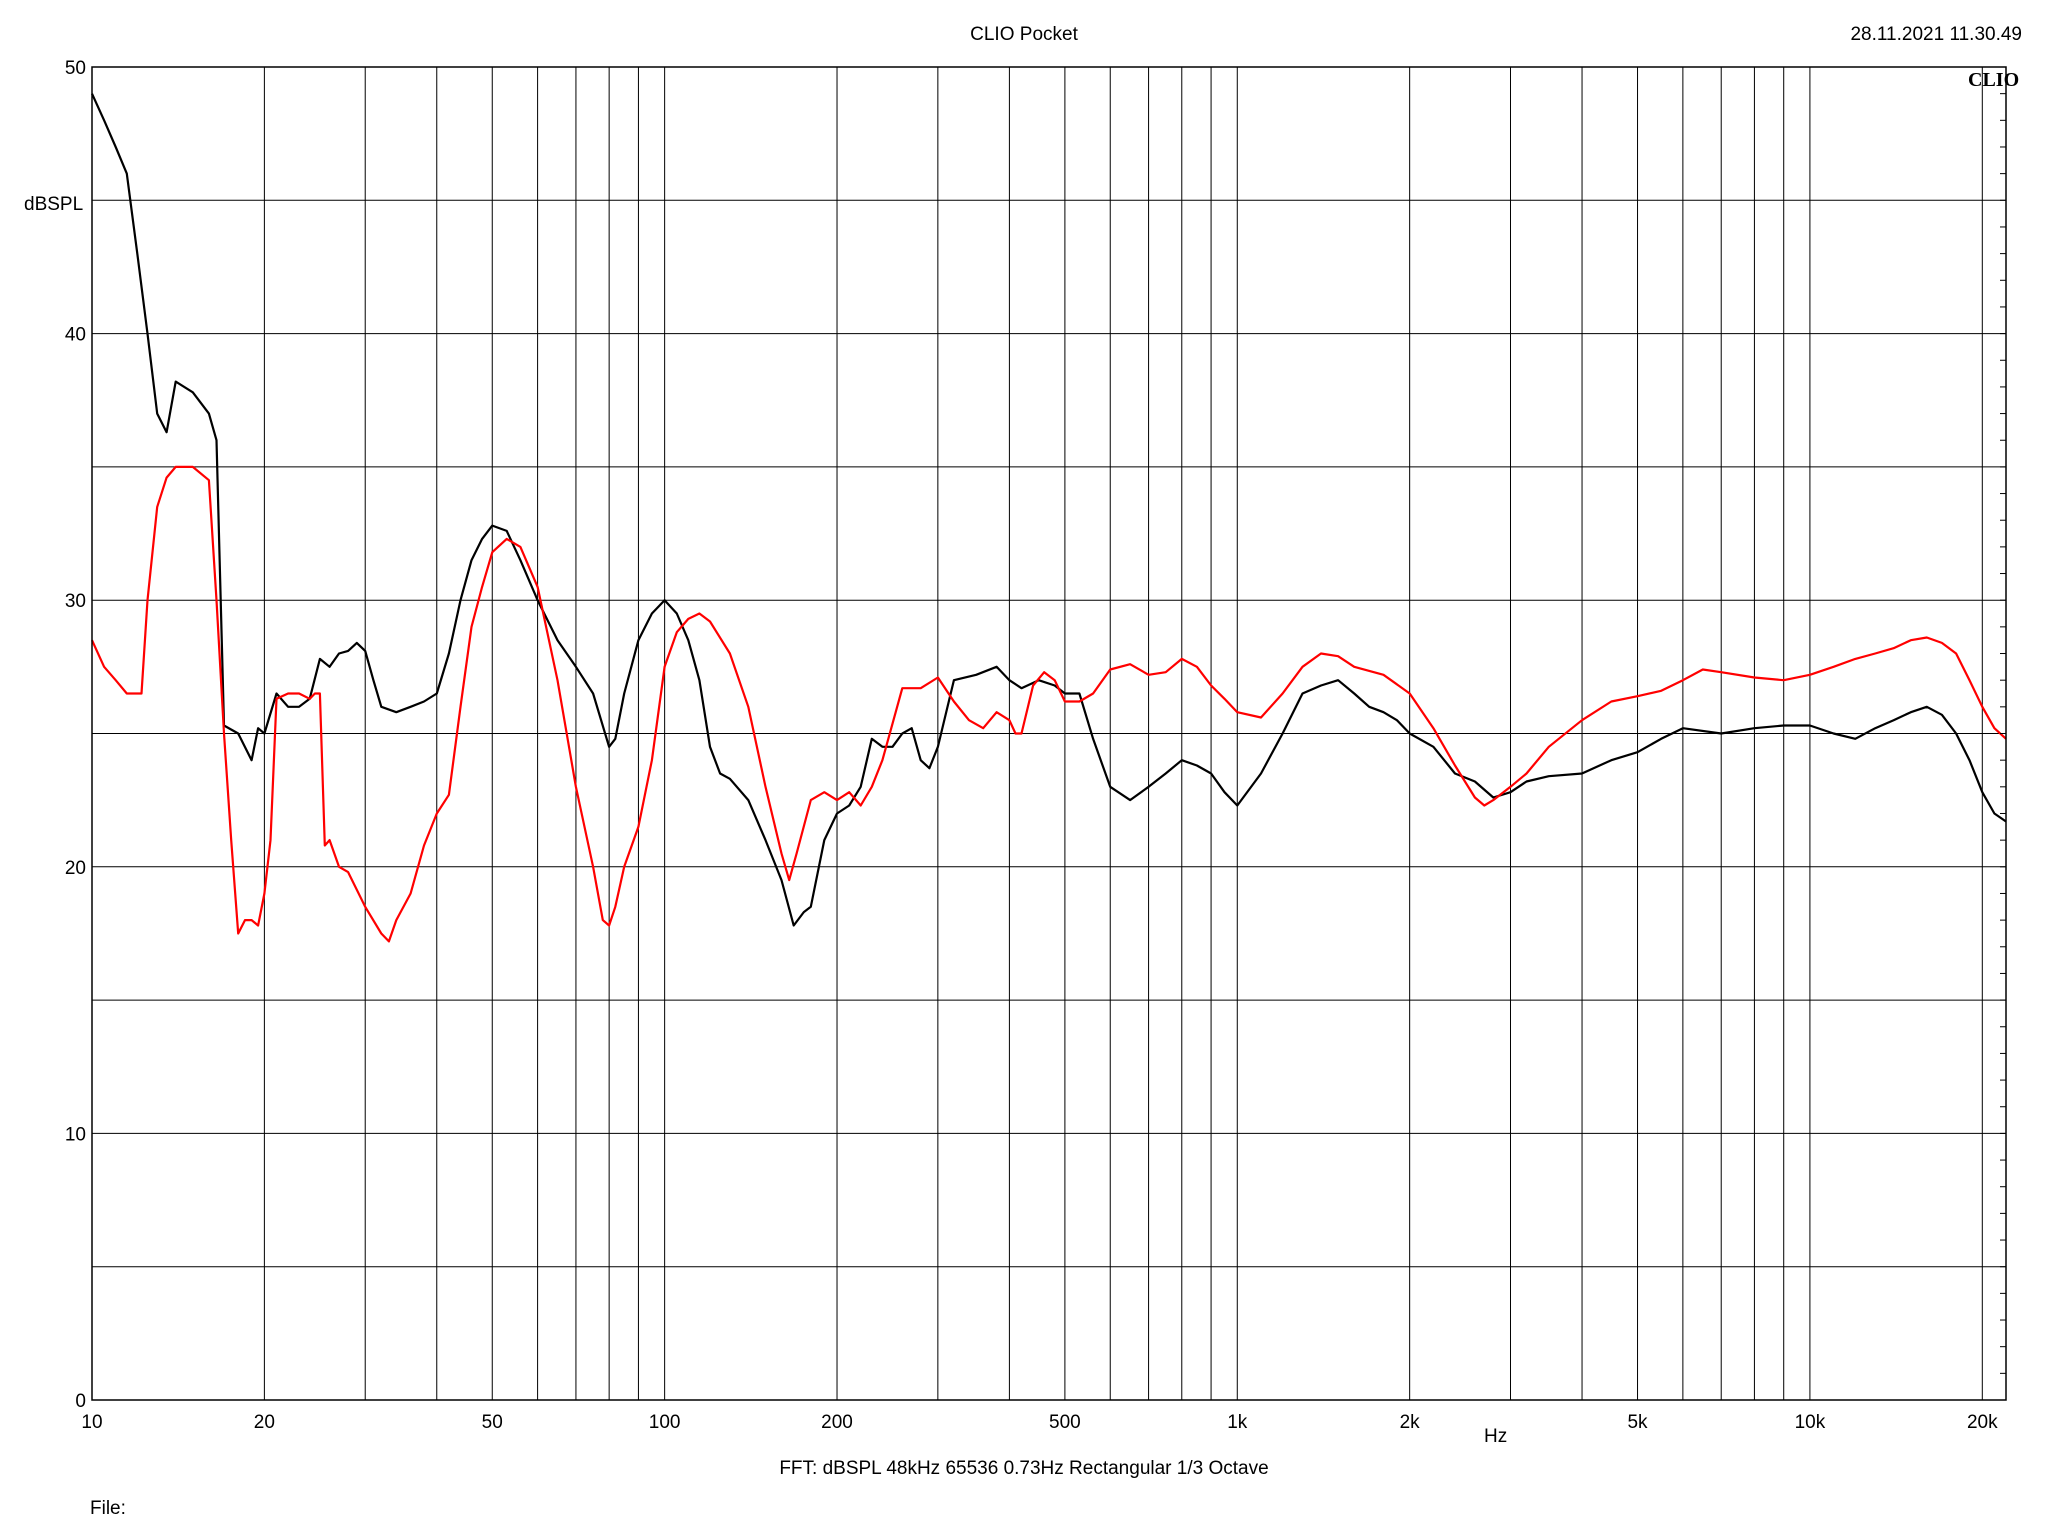 This screenshot has width=2048, height=1536. What do you see at coordinates (264, 1422) in the screenshot?
I see `x-tick-label: 20` at bounding box center [264, 1422].